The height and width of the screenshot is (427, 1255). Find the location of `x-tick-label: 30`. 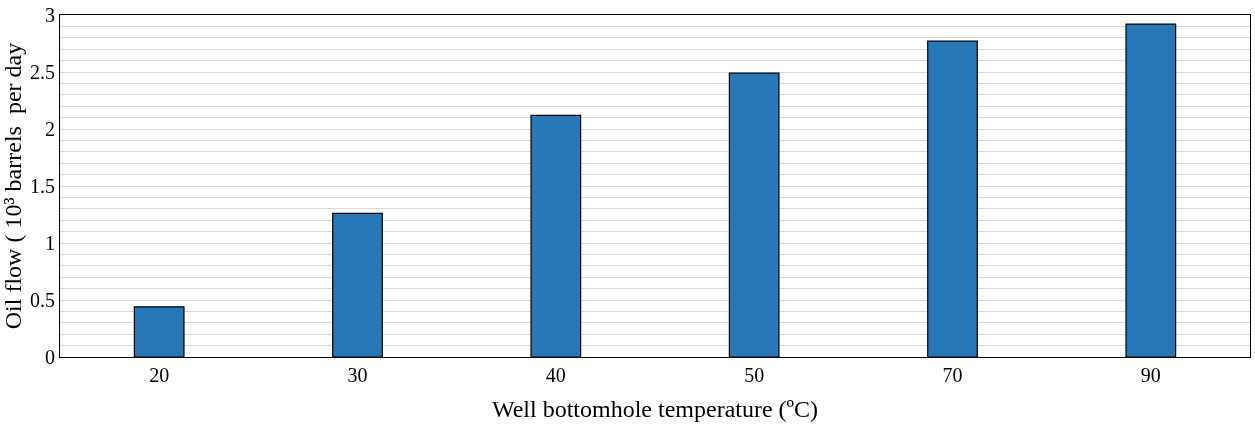

x-tick-label: 30 is located at coordinates (357, 375).